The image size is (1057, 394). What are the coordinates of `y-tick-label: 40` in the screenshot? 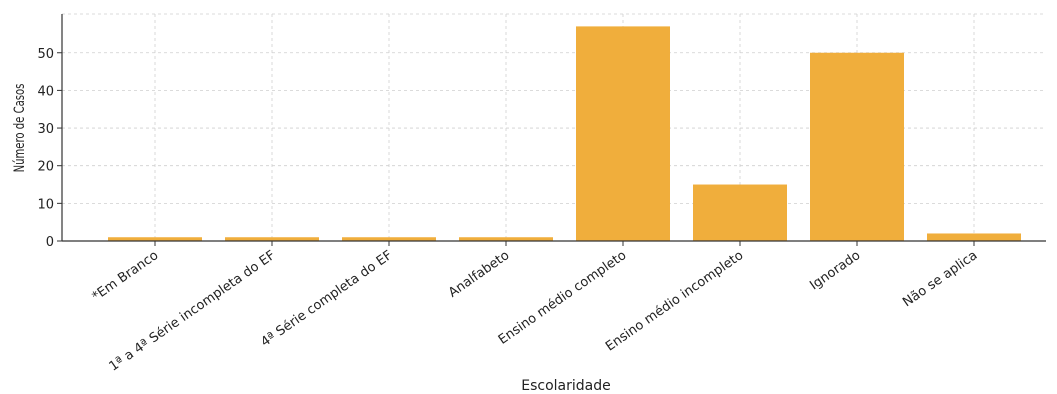 It's located at (45, 91).